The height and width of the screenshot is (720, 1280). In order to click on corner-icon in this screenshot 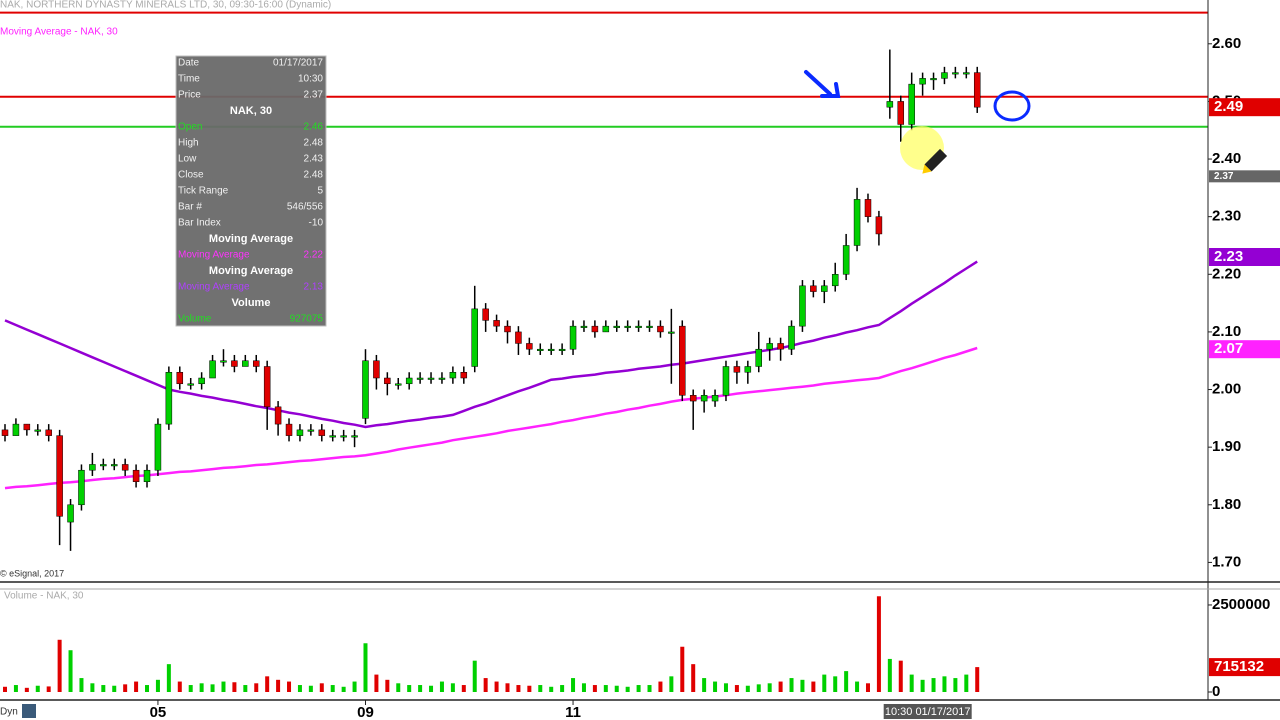, I will do `click(29, 711)`.